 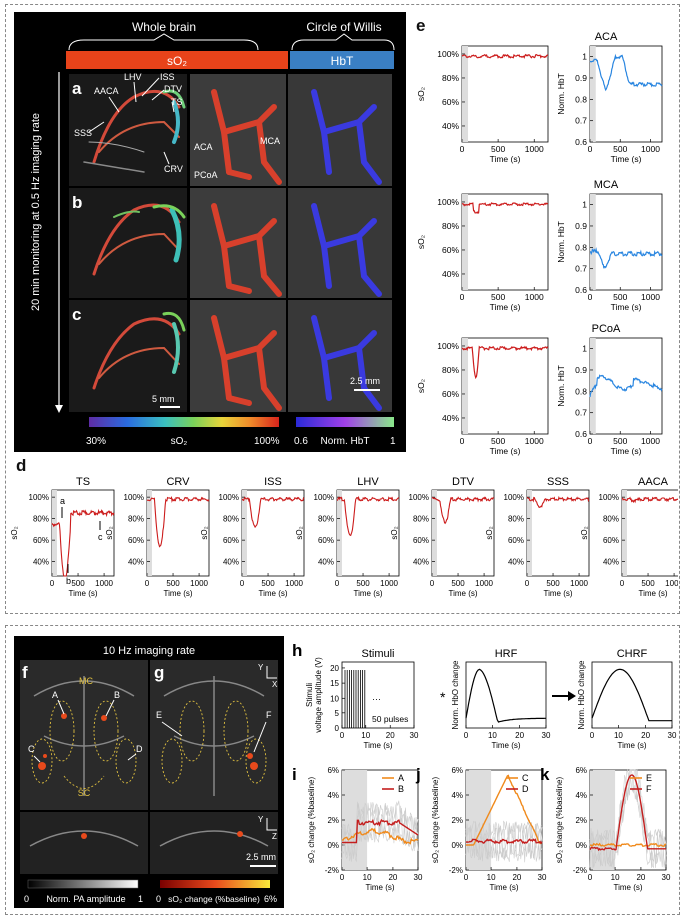 What do you see at coordinates (504, 810) in the screenshot?
I see `panel-j-line-C` at bounding box center [504, 810].